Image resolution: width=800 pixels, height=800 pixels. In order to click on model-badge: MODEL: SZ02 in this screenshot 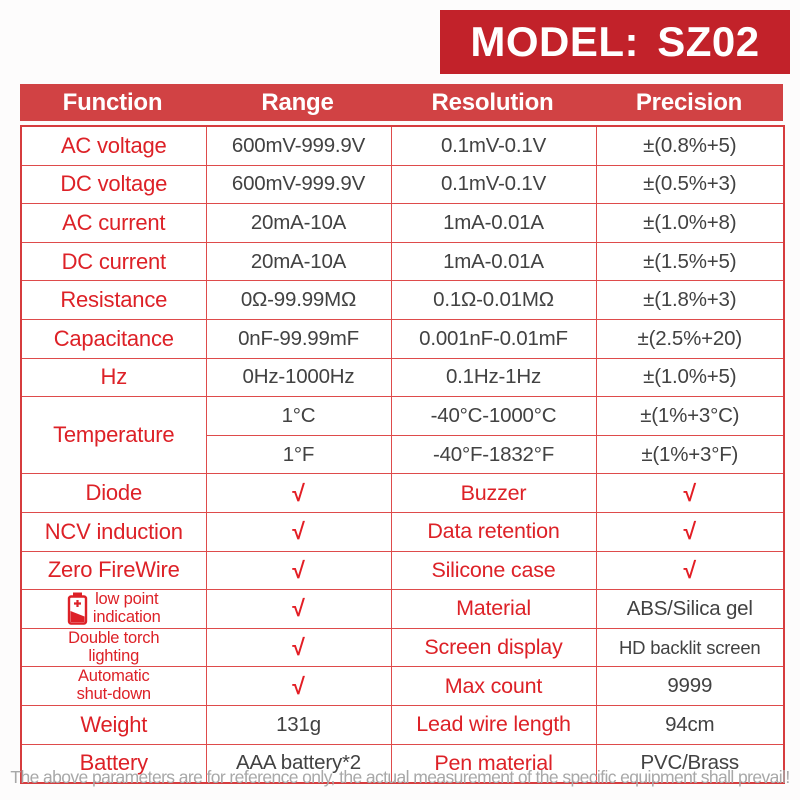, I will do `click(615, 42)`.